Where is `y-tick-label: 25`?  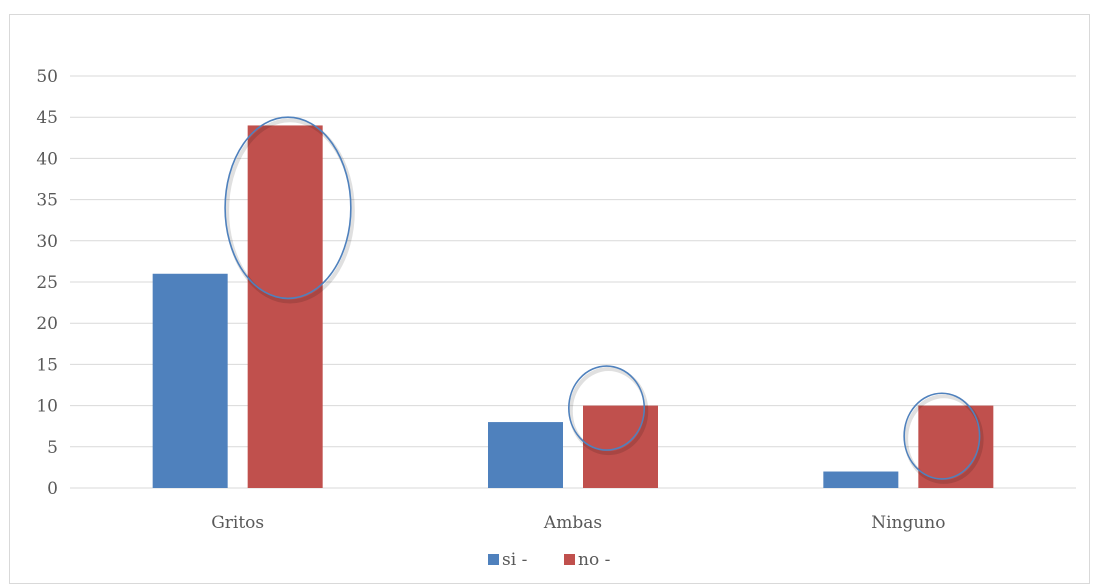
y-tick-label: 25 is located at coordinates (47, 283).